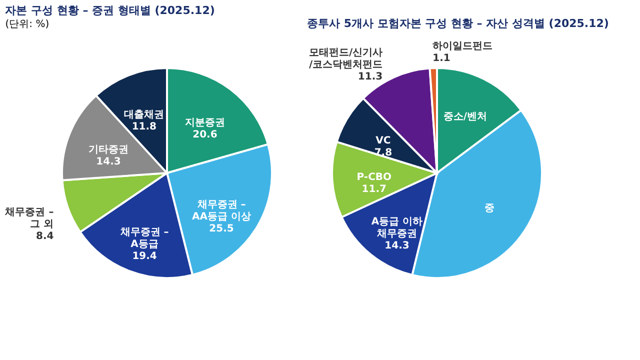 The width and height of the screenshot is (640, 360). I want to click on data-label: 19.4, so click(144, 256).